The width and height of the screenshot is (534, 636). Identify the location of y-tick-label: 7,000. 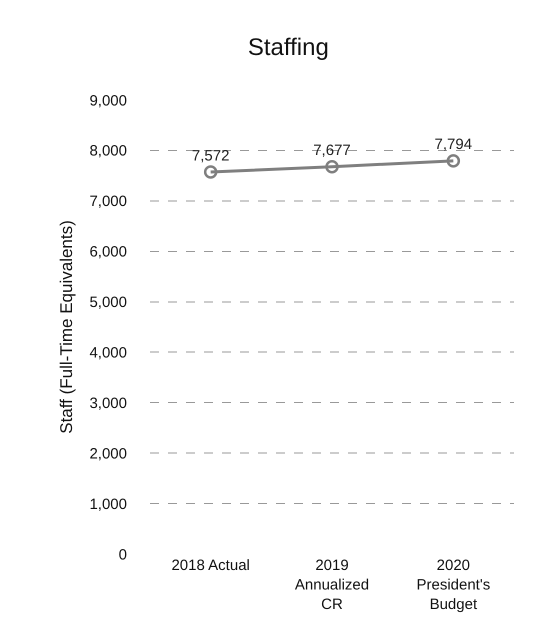
(108, 201).